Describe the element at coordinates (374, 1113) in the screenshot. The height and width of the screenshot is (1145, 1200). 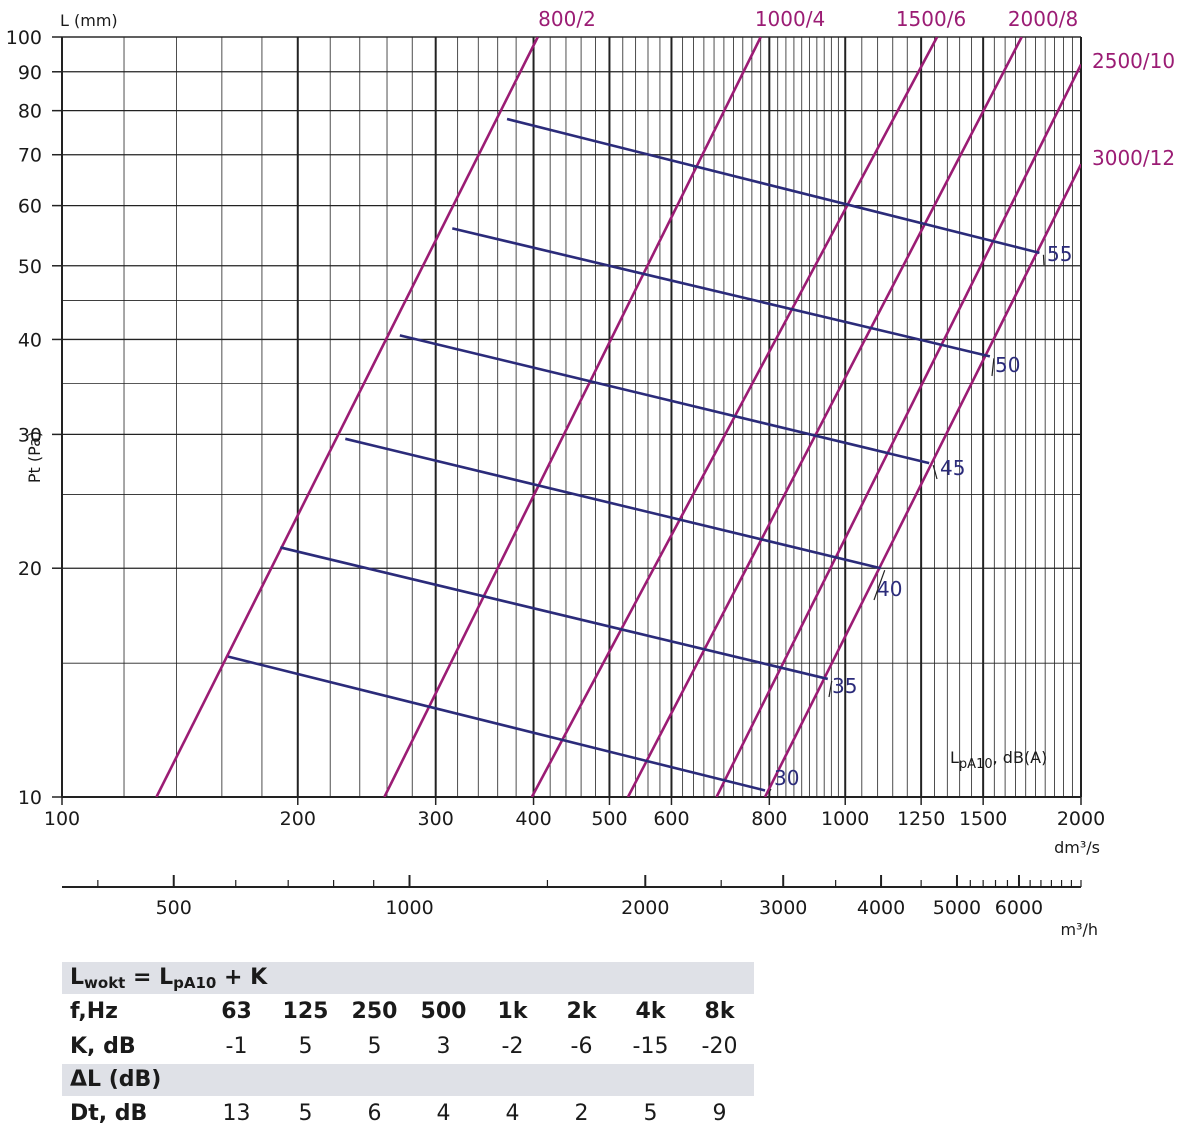
I see `dt-cell: 6` at that location.